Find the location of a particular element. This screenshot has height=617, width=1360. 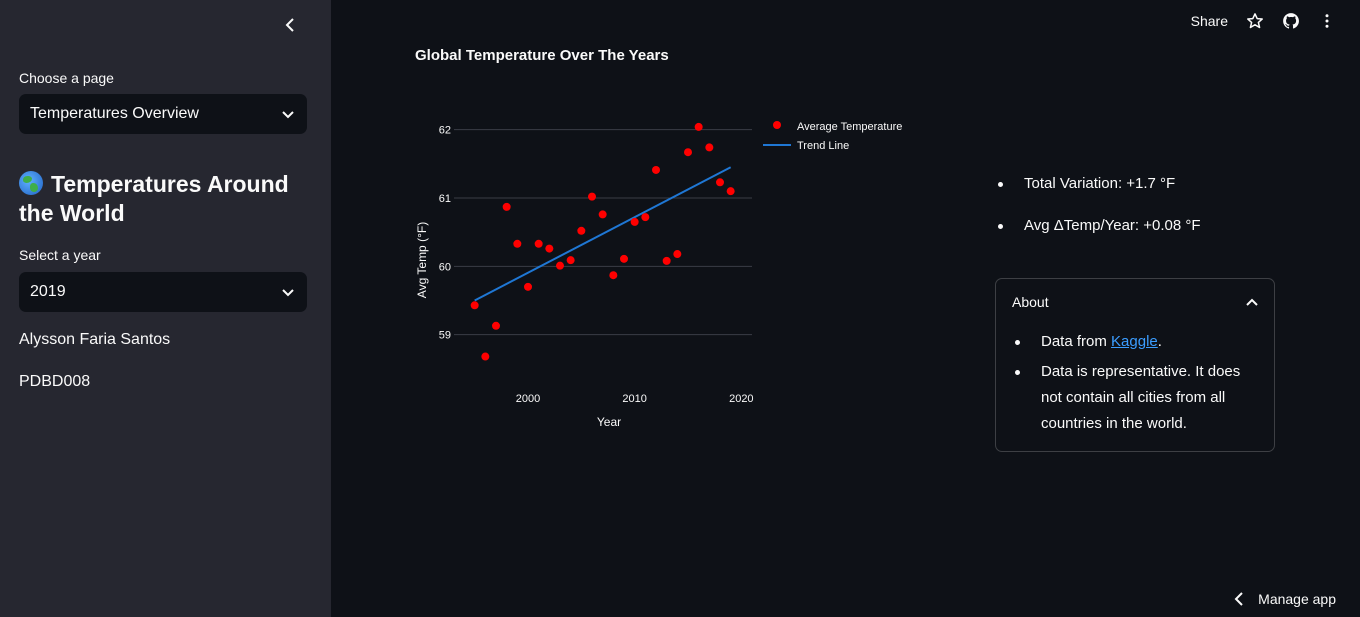

x-tick-label: 2020 is located at coordinates (741, 399).